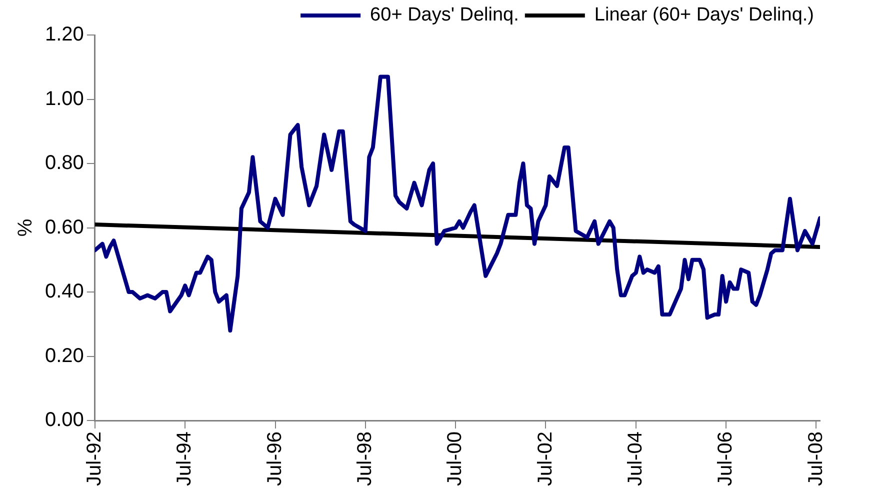  What do you see at coordinates (94, 459) in the screenshot?
I see `x-tick-label: Jul-92` at bounding box center [94, 459].